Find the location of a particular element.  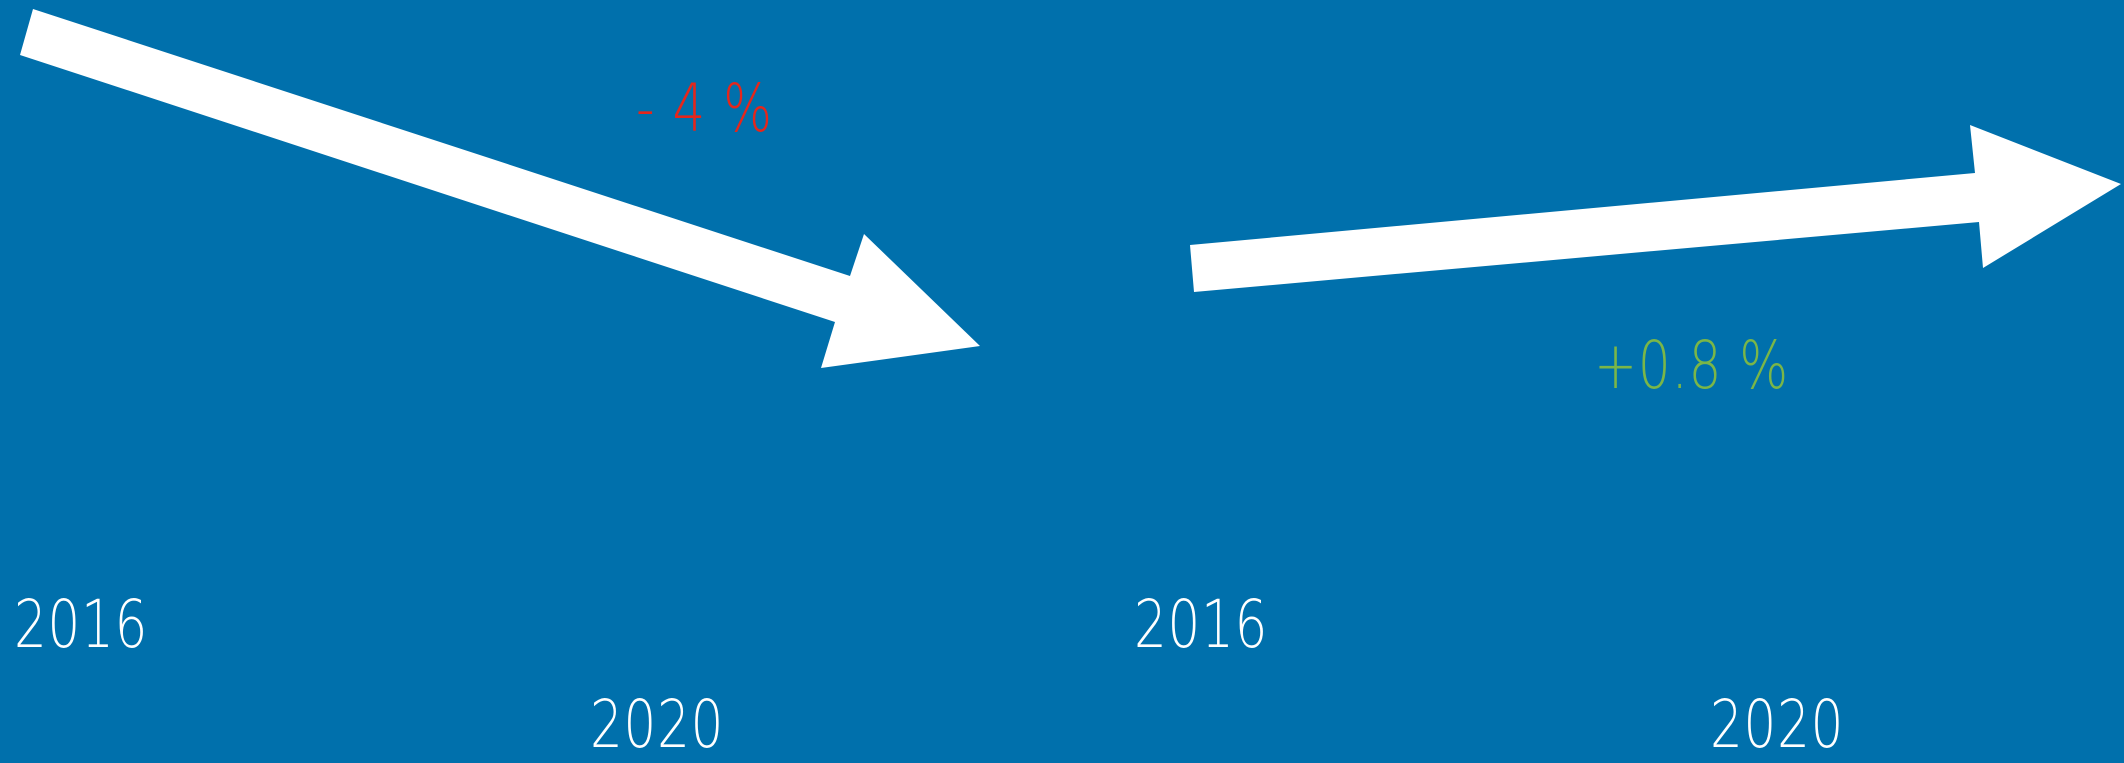

up-trend-arrow is located at coordinates (1655, 208).